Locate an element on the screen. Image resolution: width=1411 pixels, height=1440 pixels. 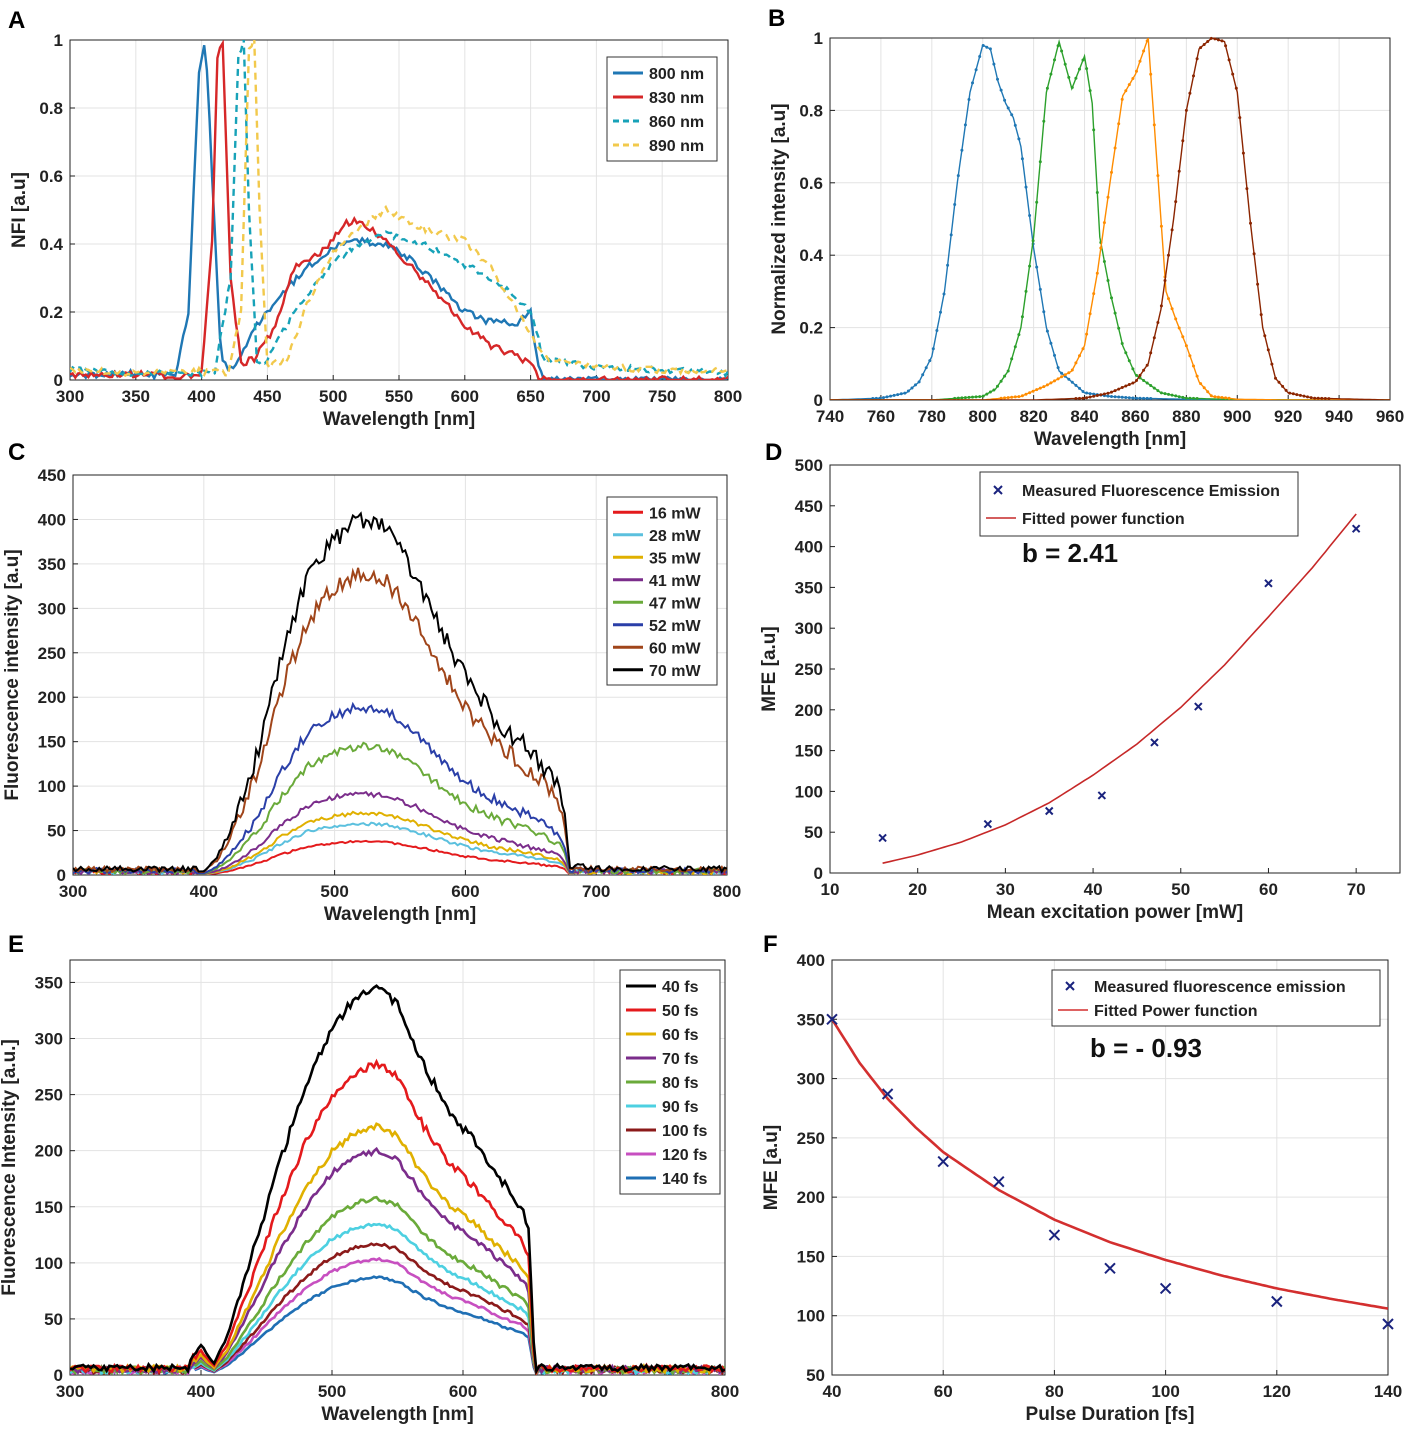
y-tick-label: 350 is located at coordinates (52, 564).